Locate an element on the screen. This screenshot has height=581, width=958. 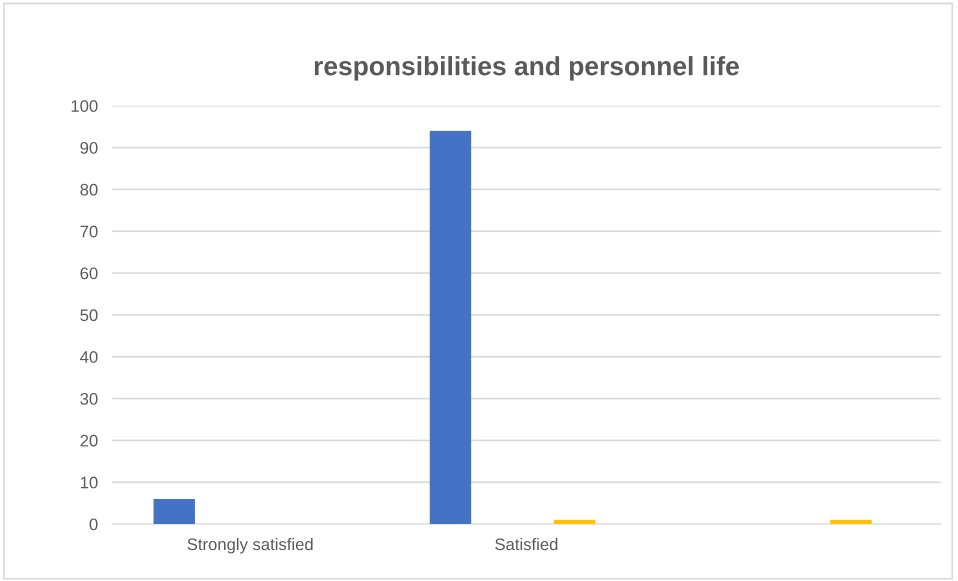
y-tick-label: 90 is located at coordinates (89, 148).